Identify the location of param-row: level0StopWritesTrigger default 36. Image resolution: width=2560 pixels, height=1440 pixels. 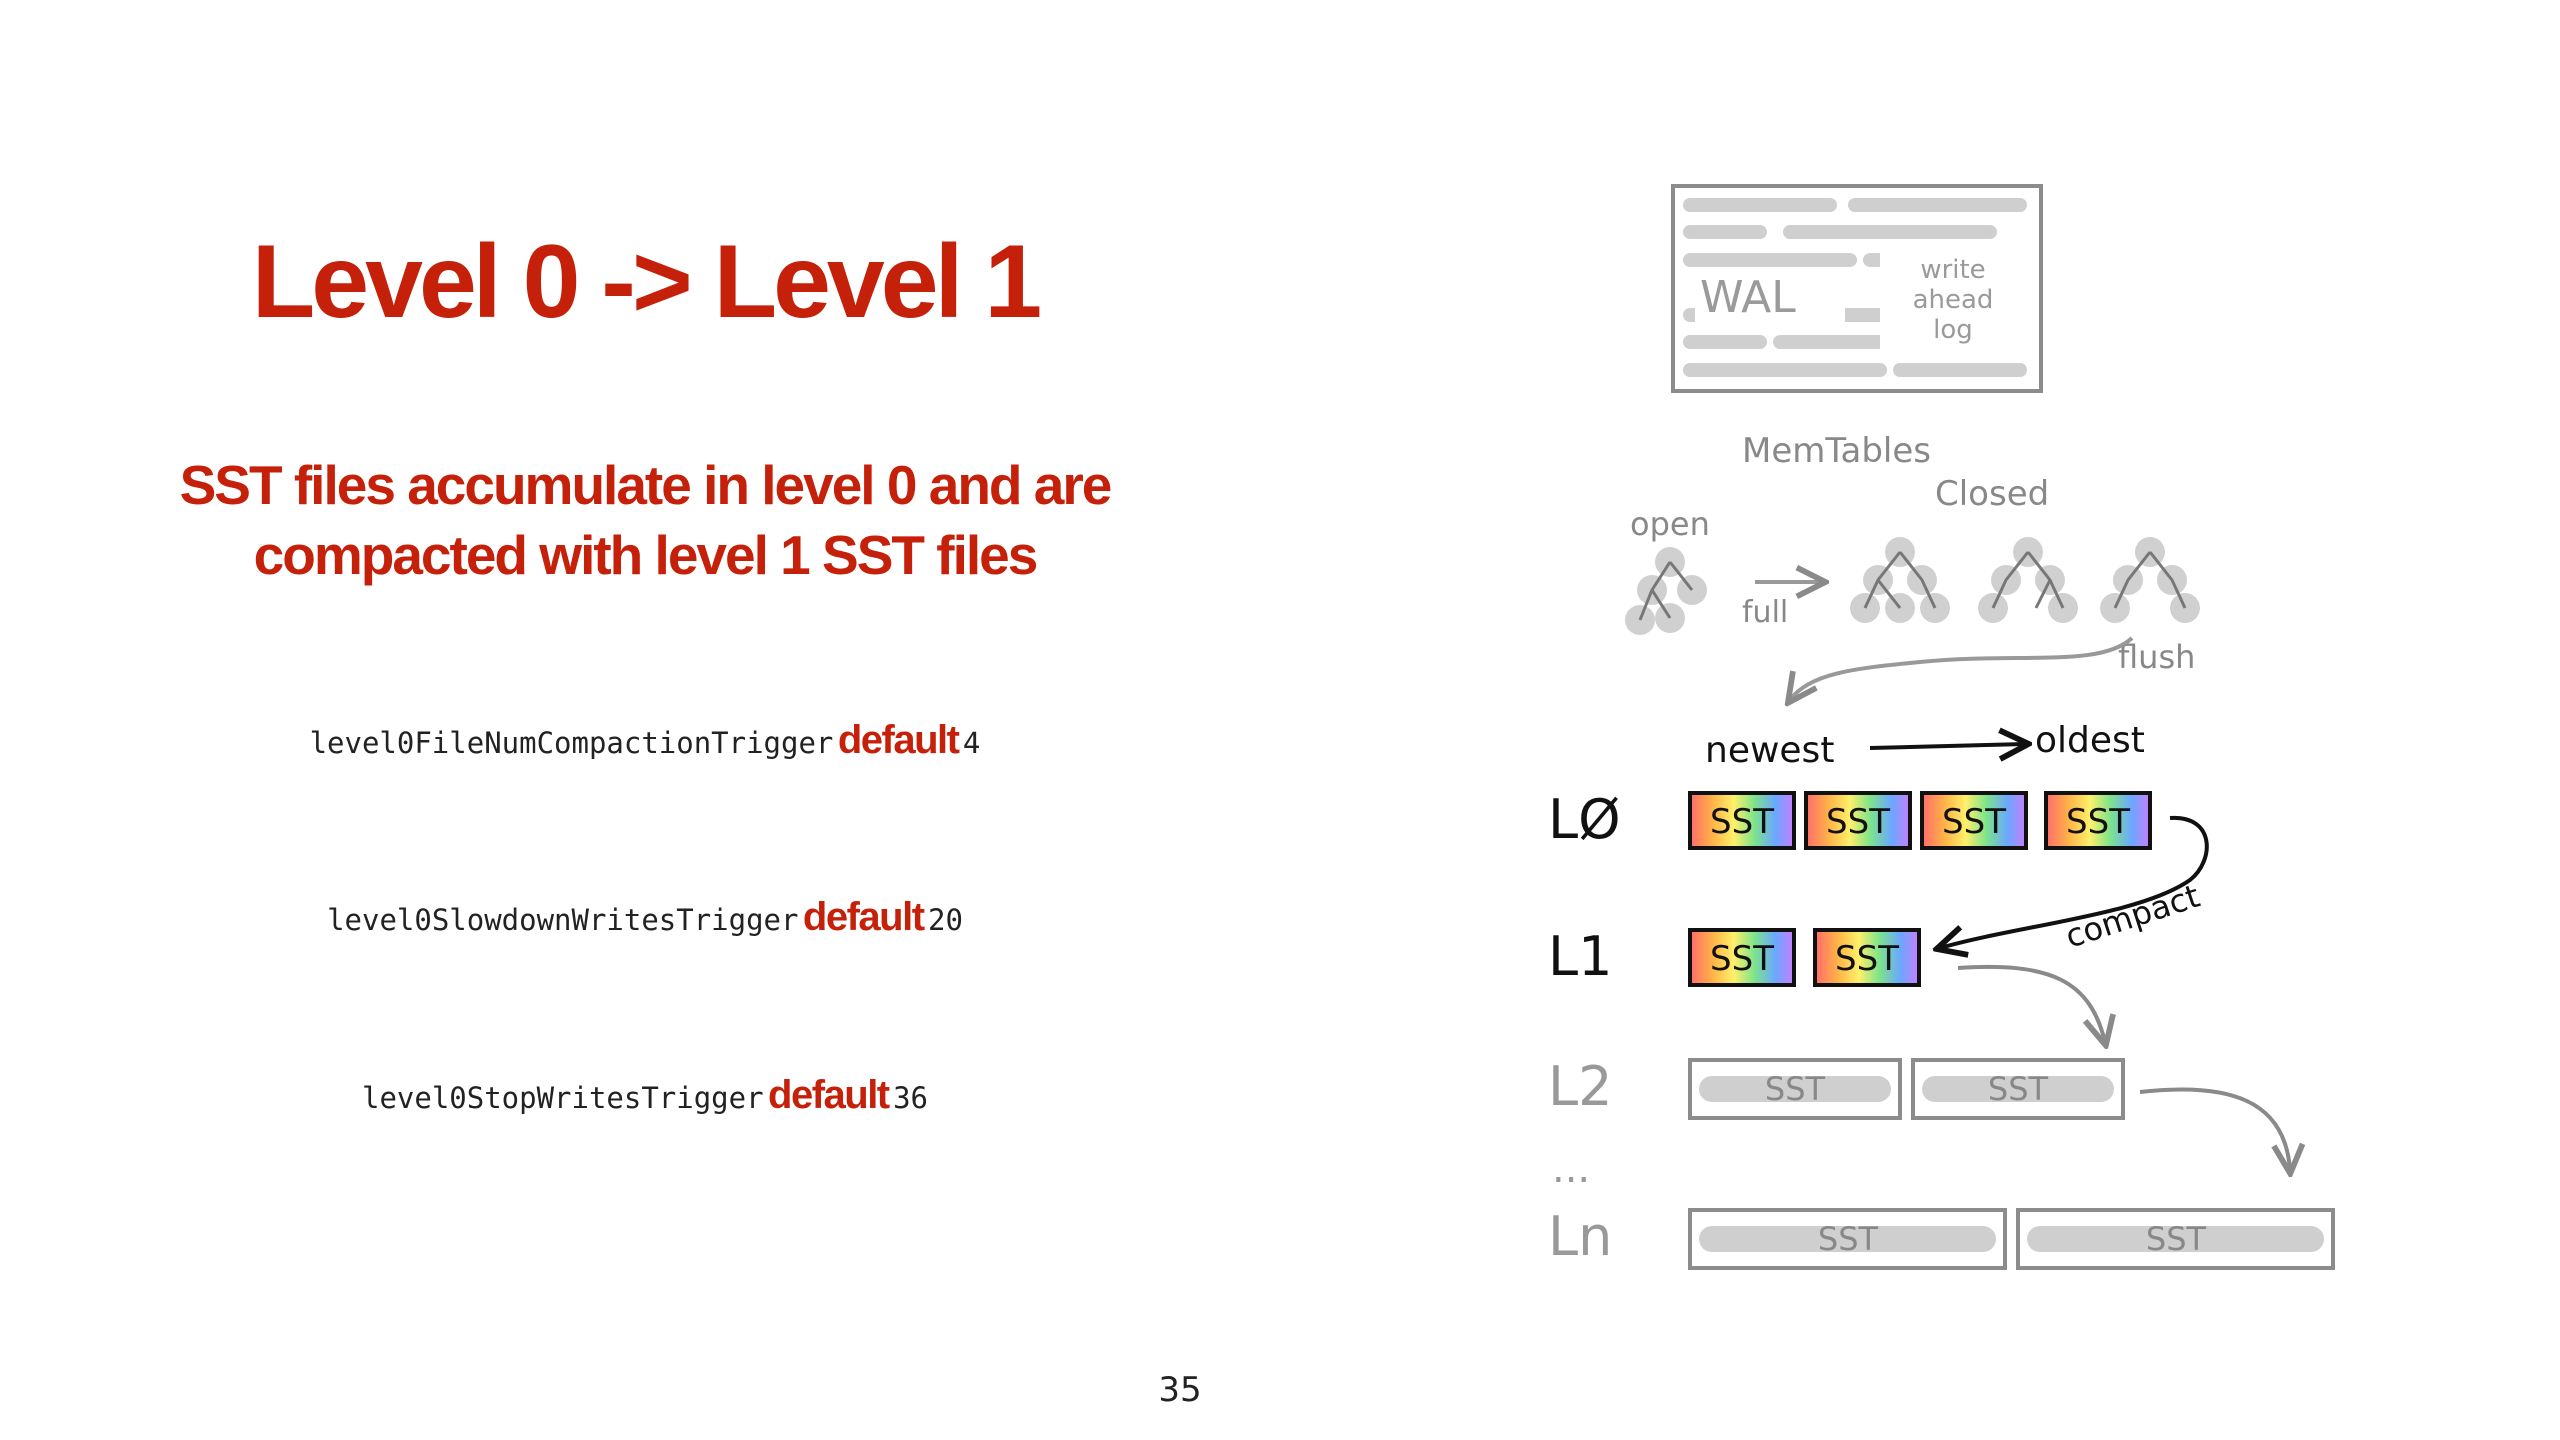
(645, 1095).